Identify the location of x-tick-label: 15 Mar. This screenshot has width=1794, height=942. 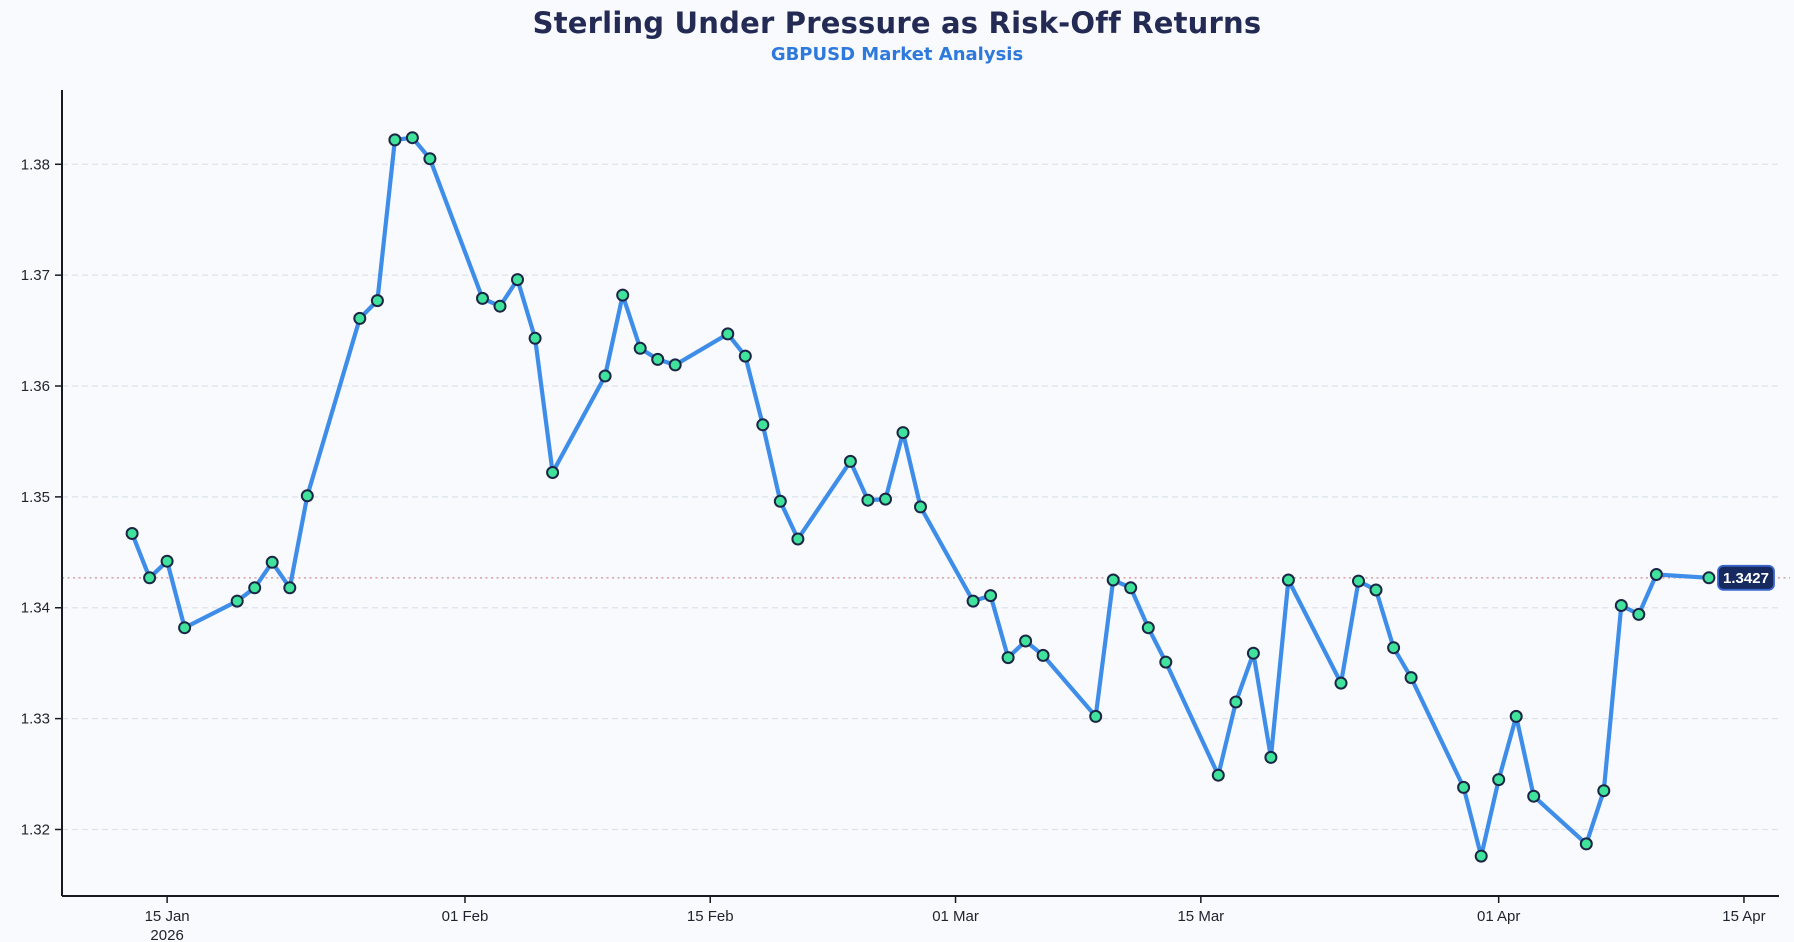
(1200, 916).